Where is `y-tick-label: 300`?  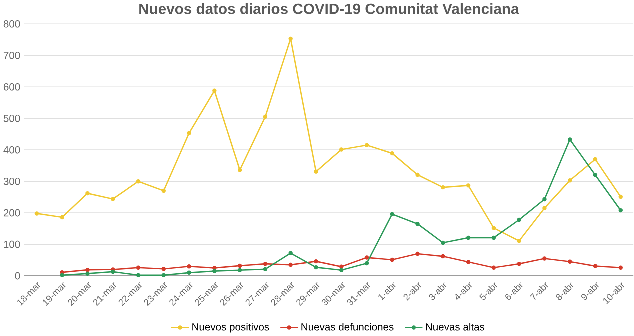
y-tick-label: 300 is located at coordinates (12, 182).